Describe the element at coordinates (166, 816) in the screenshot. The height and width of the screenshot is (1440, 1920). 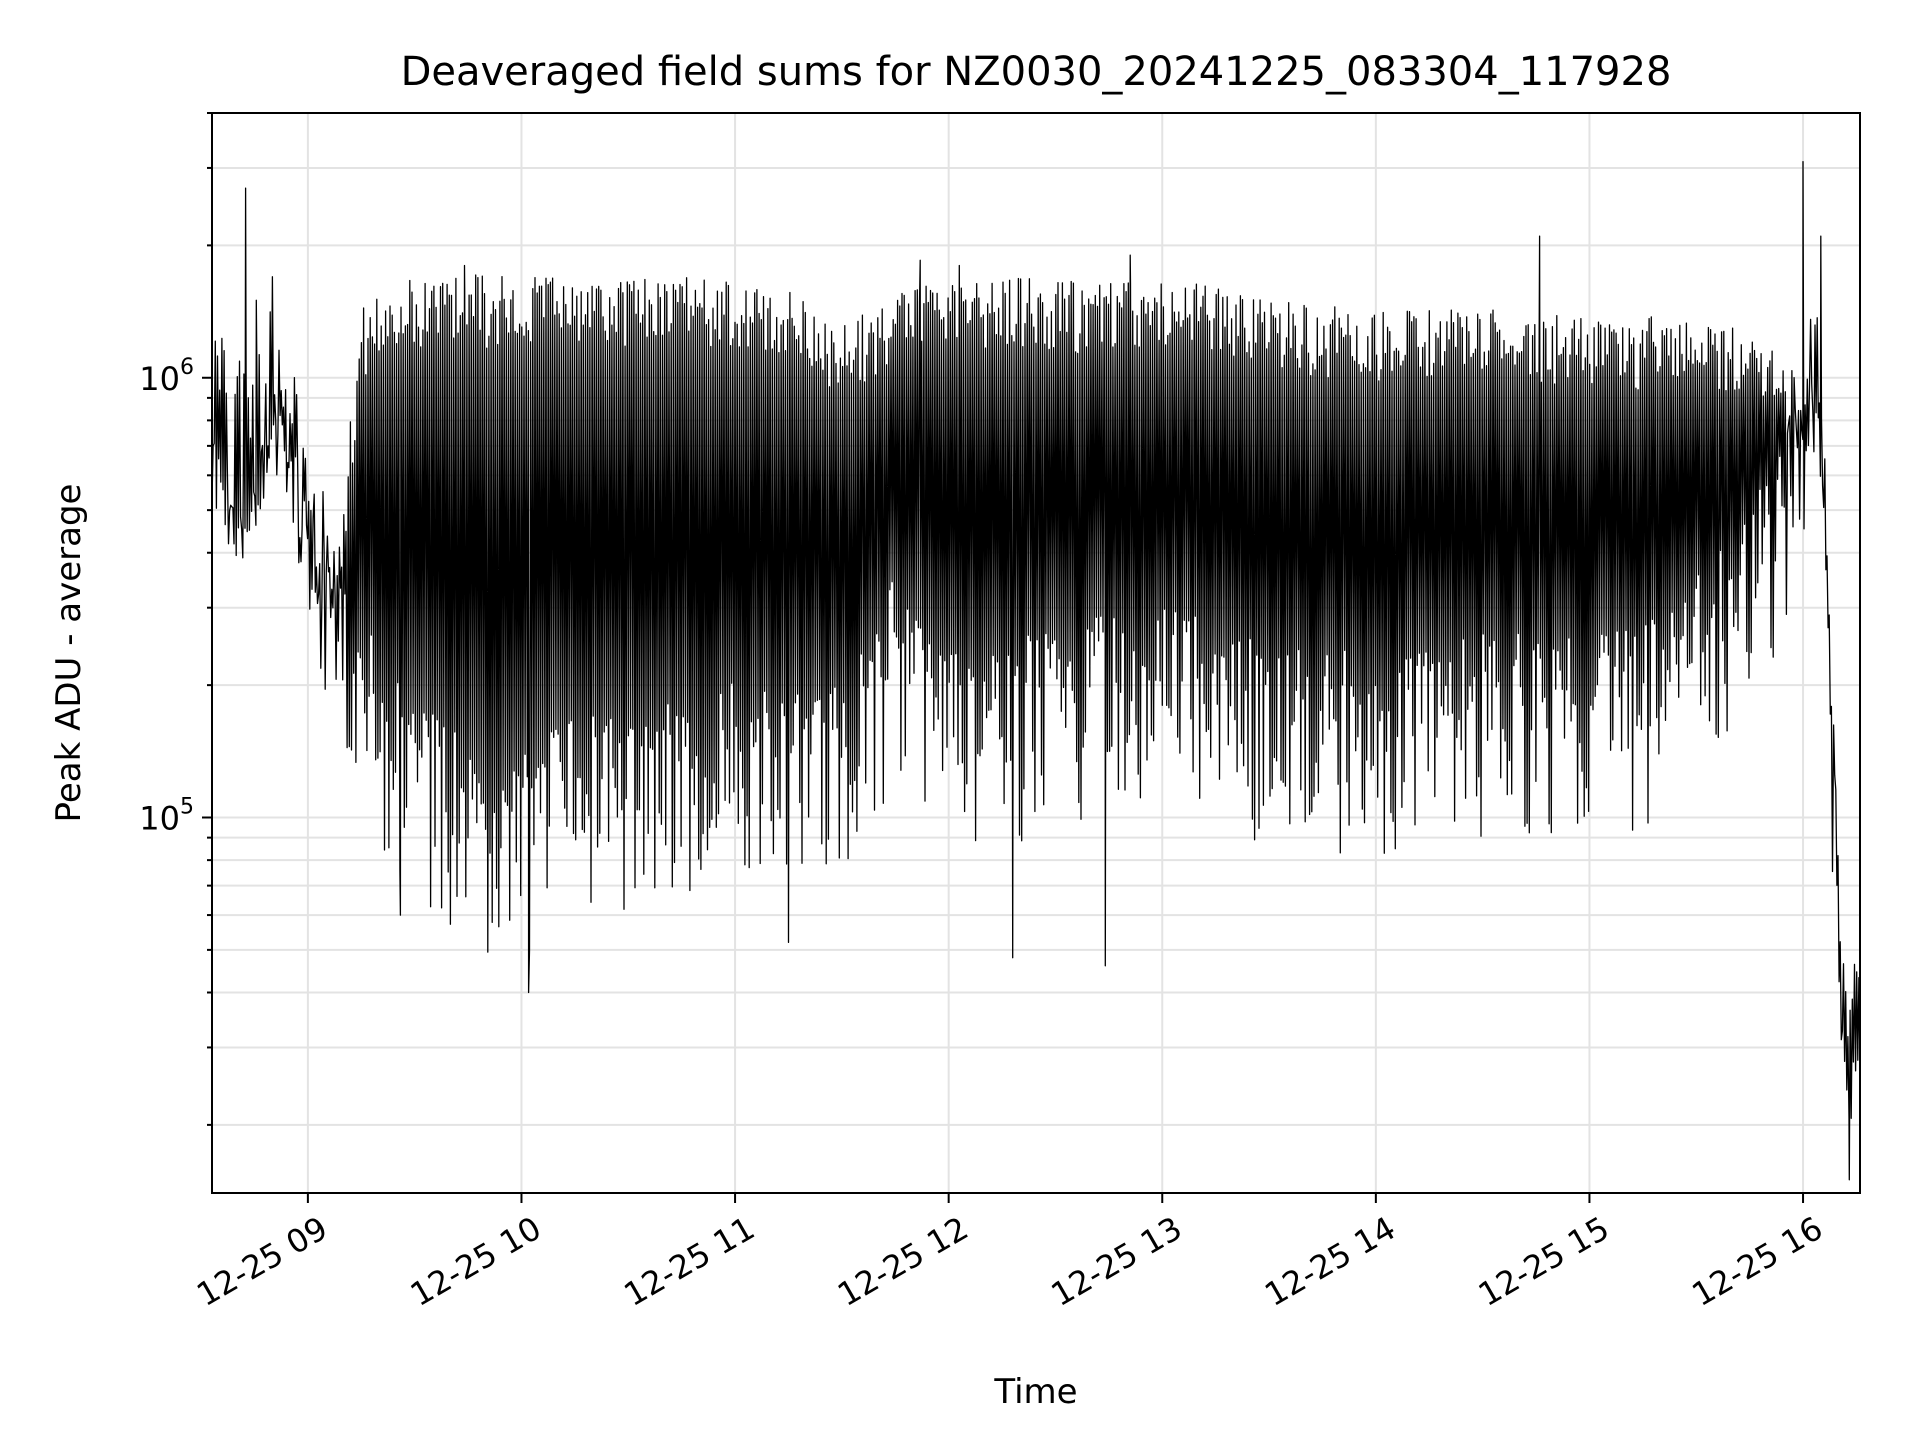
I see `y-tick-label: 10⁵` at that location.